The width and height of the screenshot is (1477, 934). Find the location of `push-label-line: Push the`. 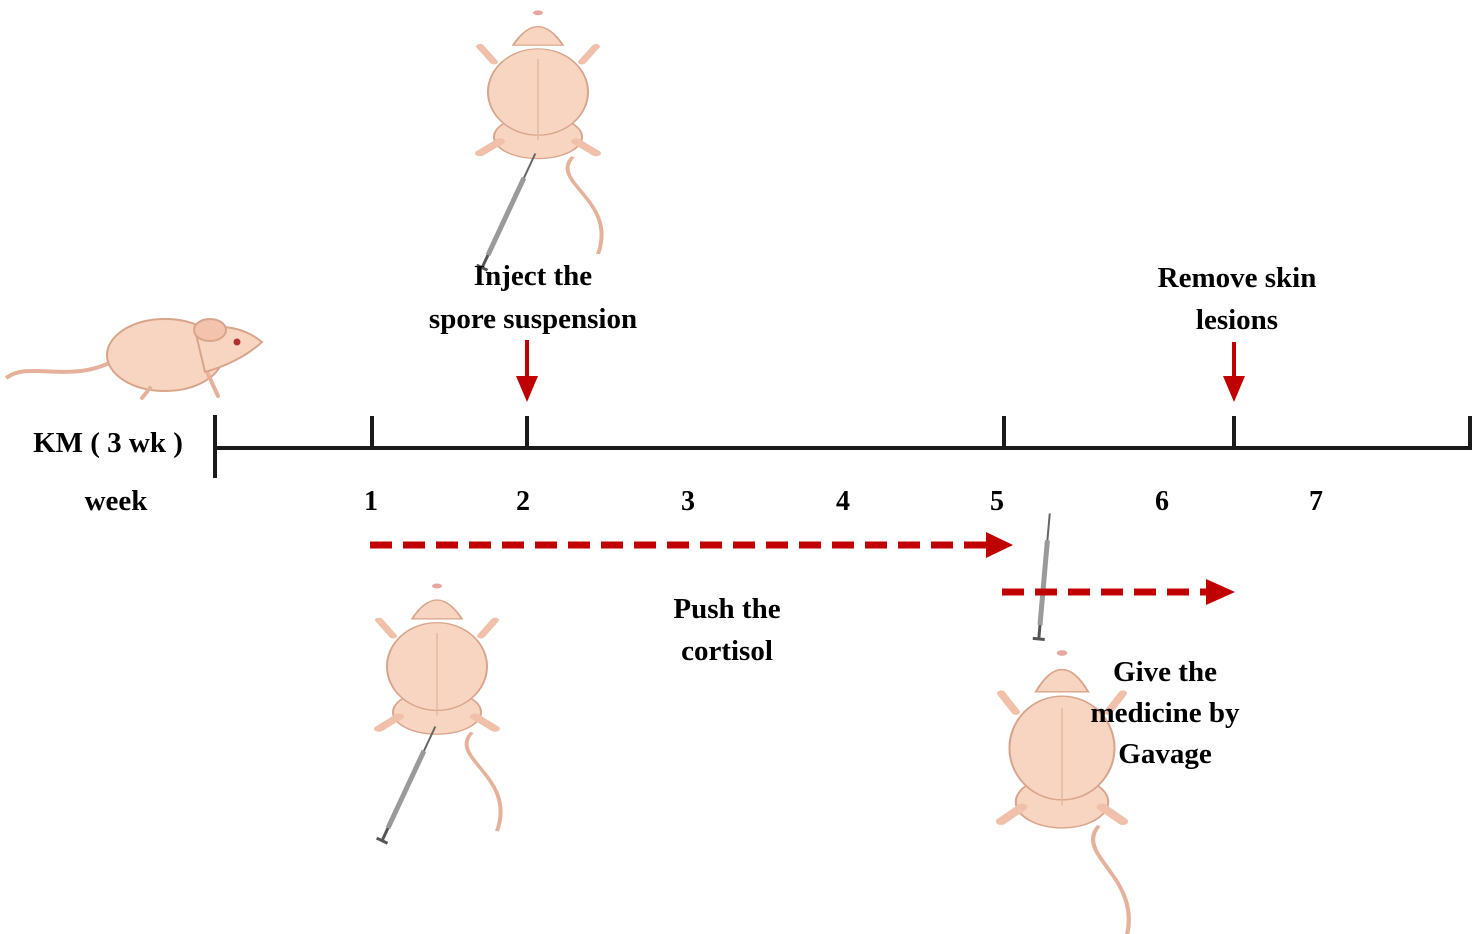

push-label-line: Push the is located at coordinates (726, 609).